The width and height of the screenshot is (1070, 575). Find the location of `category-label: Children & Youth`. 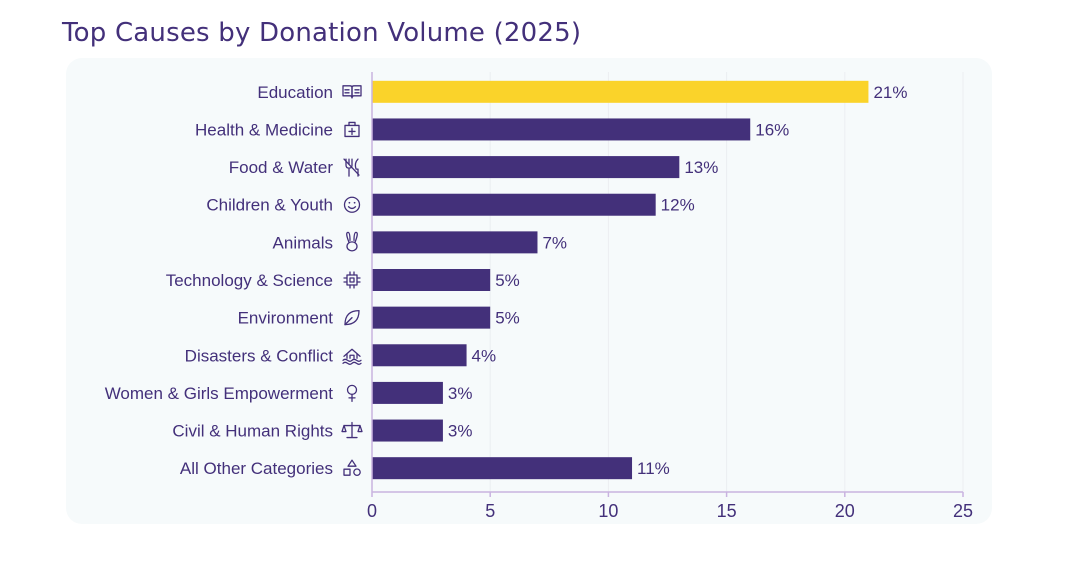

category-label: Children & Youth is located at coordinates (269, 205).